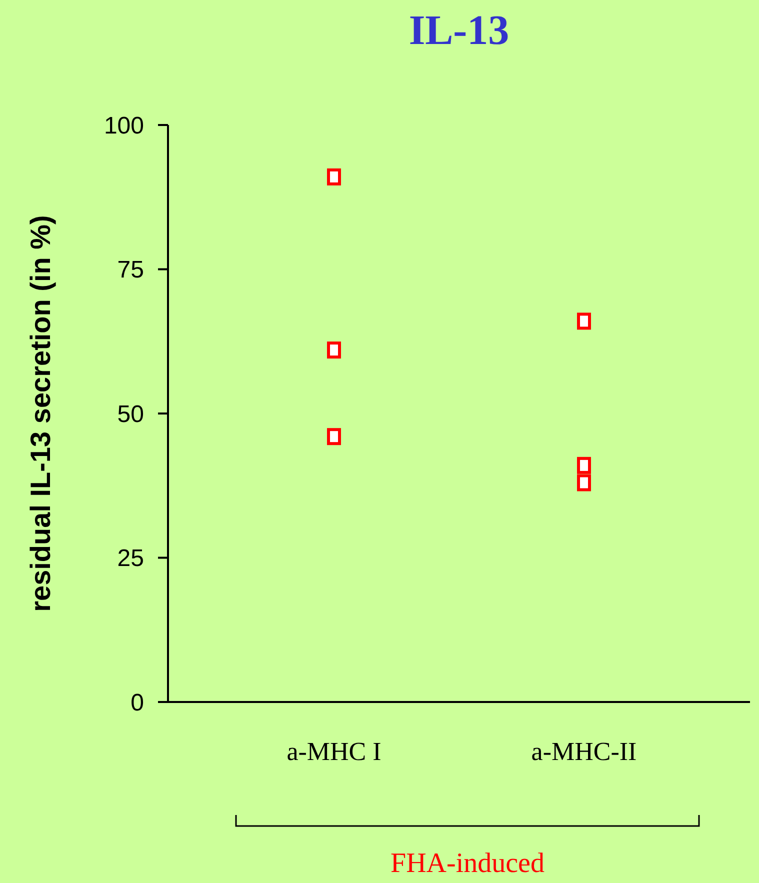 The image size is (759, 883). What do you see at coordinates (40, 413) in the screenshot?
I see `y-axis-title: residual IL-13 secretion (in %)` at bounding box center [40, 413].